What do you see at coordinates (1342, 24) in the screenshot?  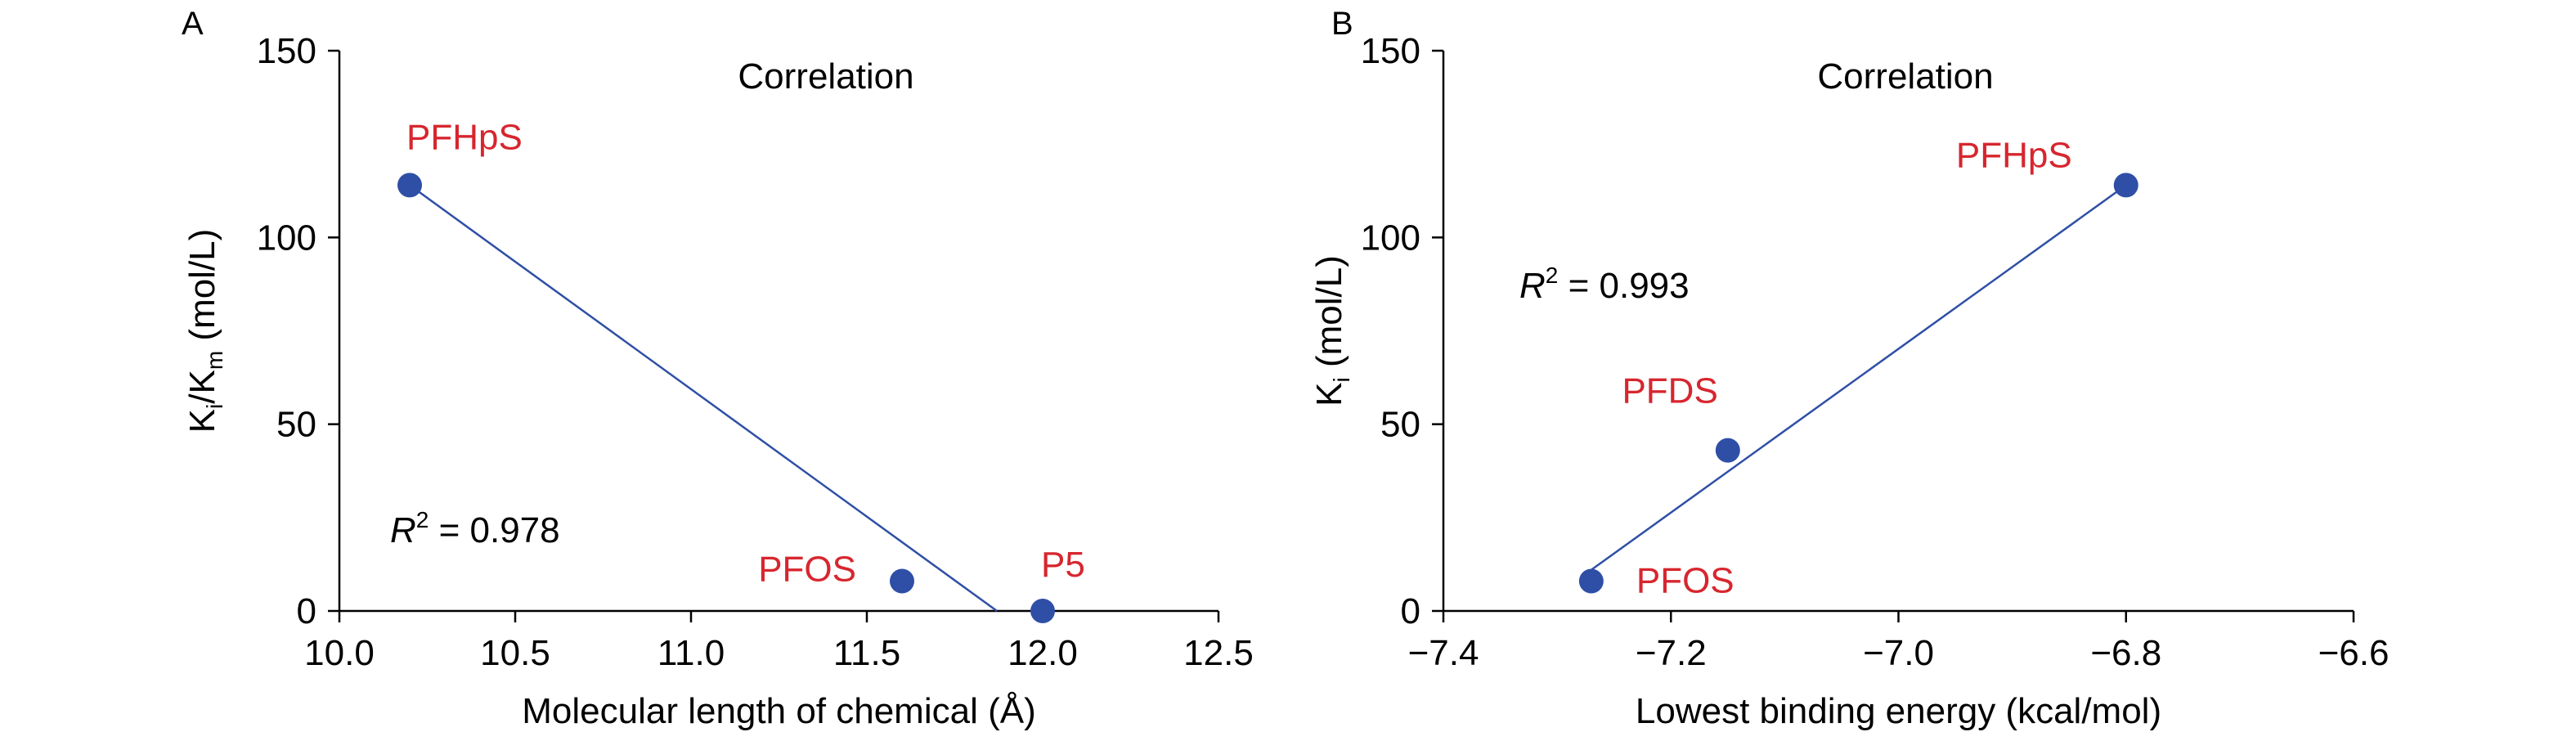 I see `panel-label: B` at bounding box center [1342, 24].